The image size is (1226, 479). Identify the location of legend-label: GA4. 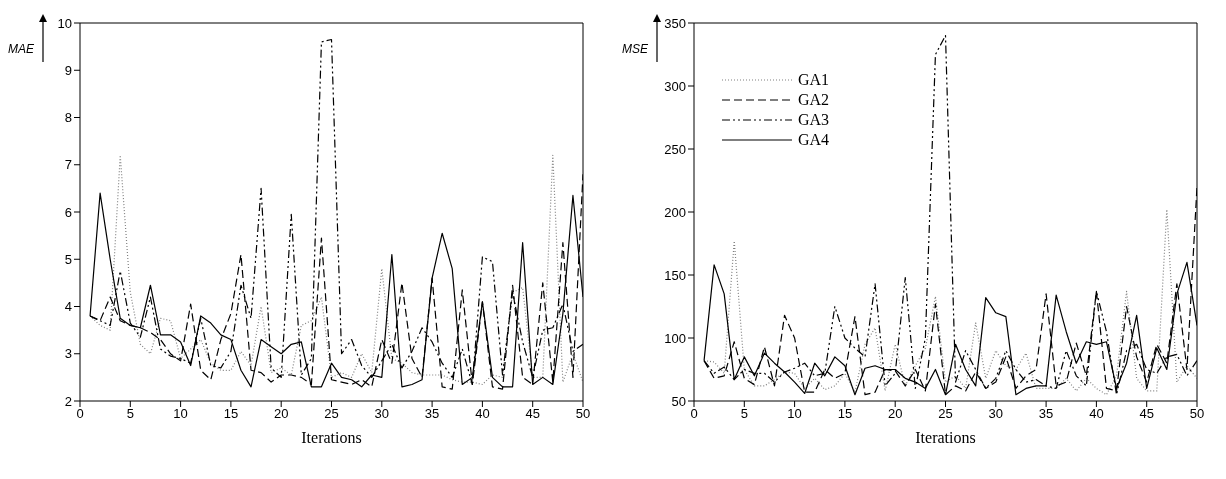
(814, 140).